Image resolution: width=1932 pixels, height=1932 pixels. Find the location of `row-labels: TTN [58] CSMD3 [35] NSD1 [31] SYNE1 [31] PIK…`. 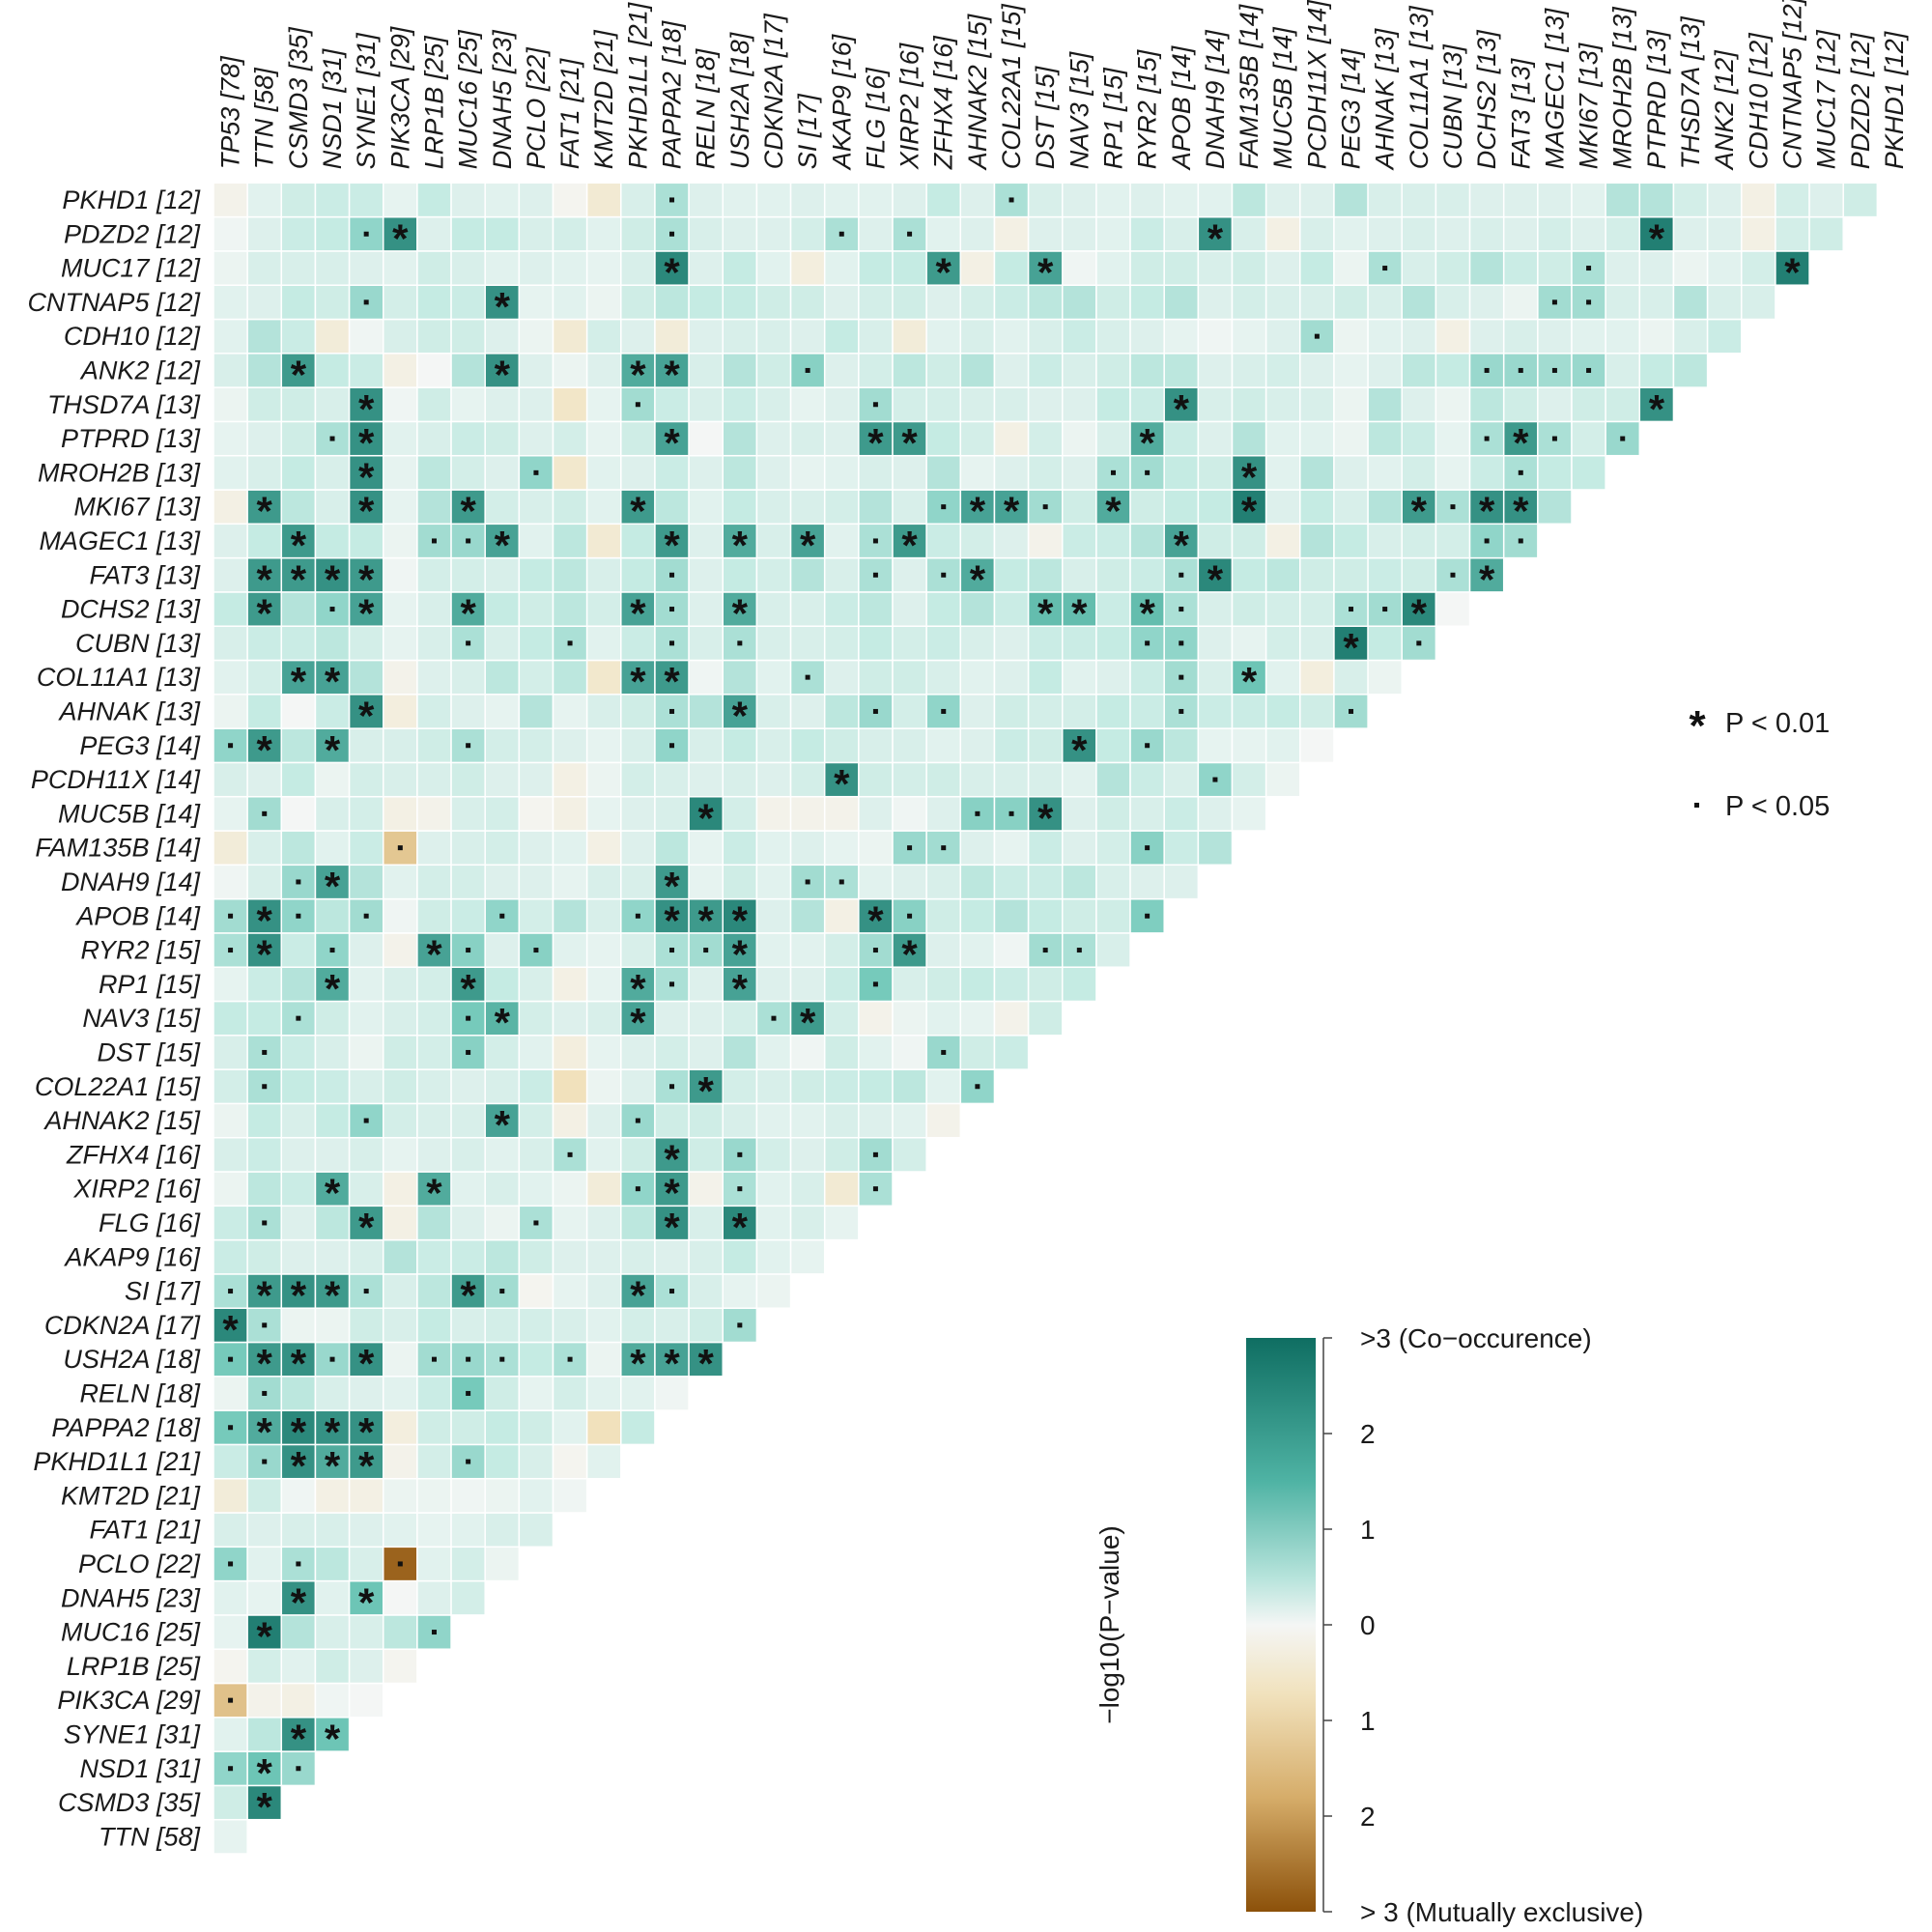

row-labels: TTN [58] CSMD3 [35] NSD1 [31] SYNE1 [31] PIK… is located at coordinates (114, 1018).